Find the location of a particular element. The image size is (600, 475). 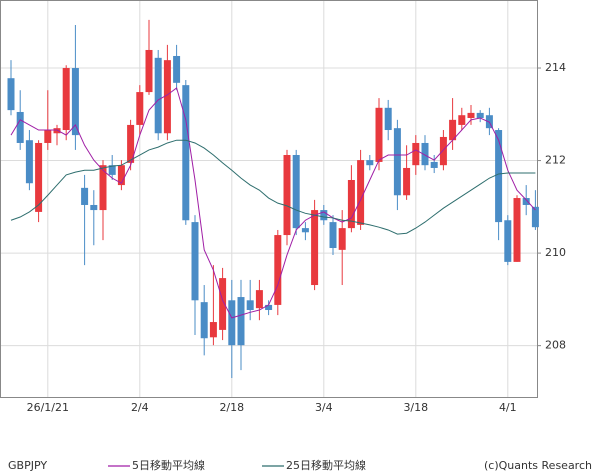

credit: (c)Quants Research is located at coordinates (538, 465).